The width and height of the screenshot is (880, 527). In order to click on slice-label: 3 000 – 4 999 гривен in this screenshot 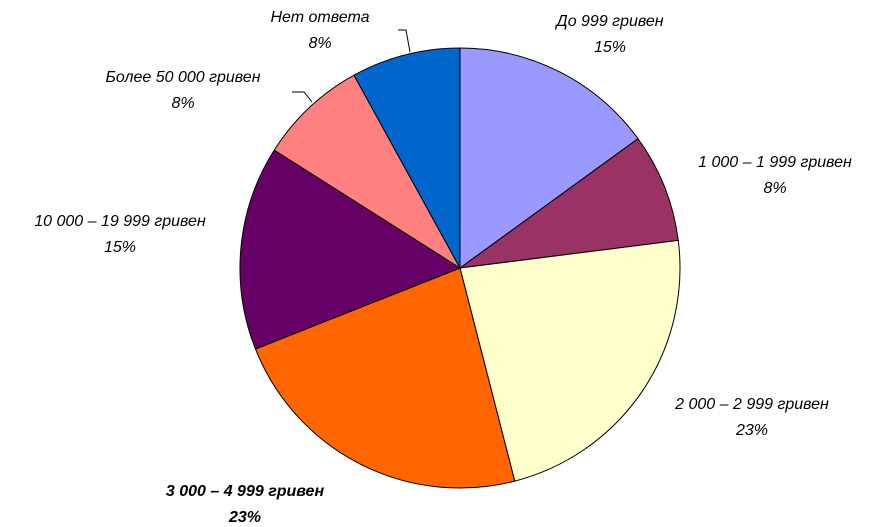, I will do `click(245, 491)`.